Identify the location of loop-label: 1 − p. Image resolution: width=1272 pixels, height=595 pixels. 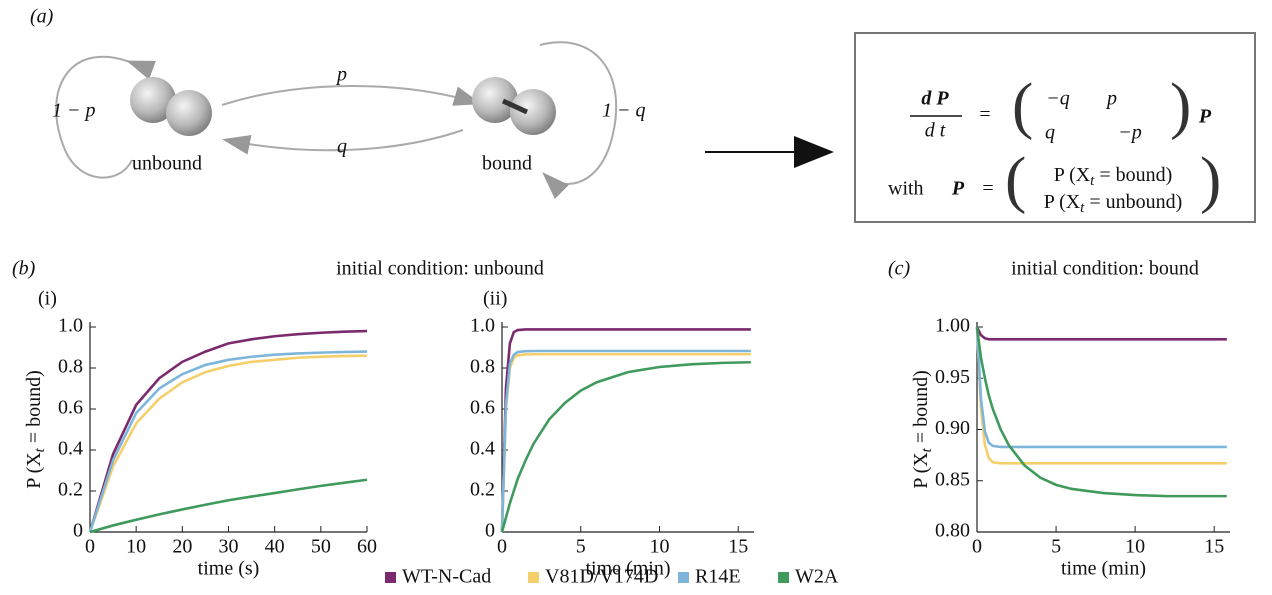
(74, 111).